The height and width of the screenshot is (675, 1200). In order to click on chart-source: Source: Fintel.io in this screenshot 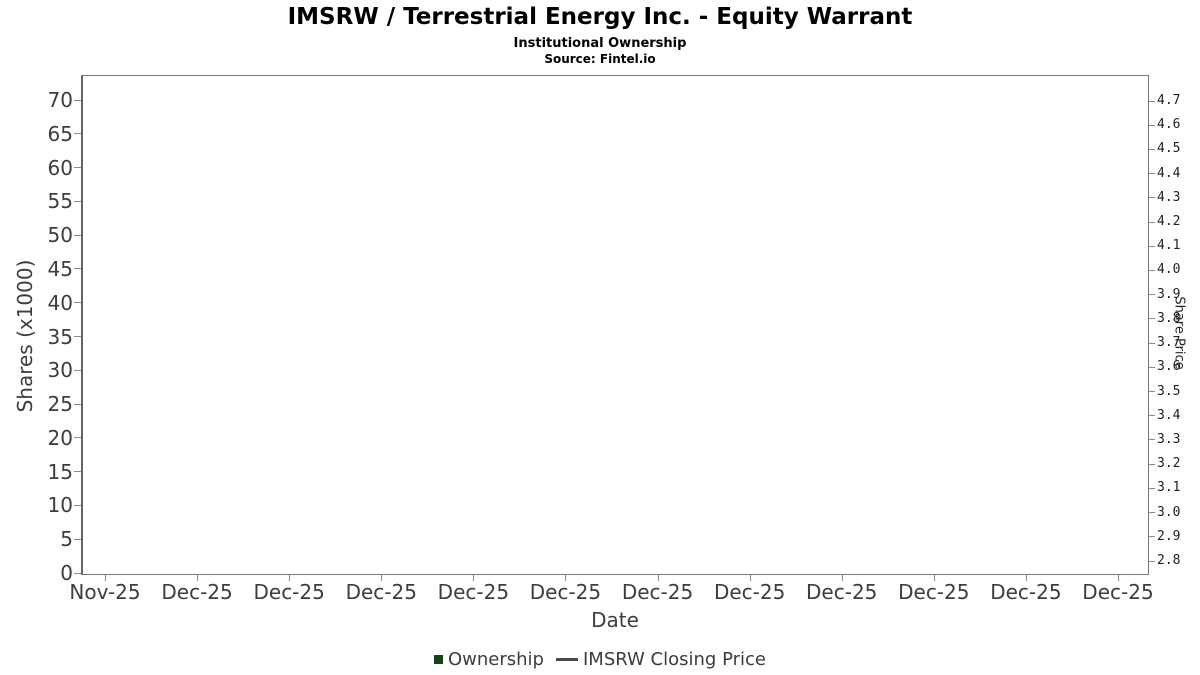, I will do `click(600, 59)`.